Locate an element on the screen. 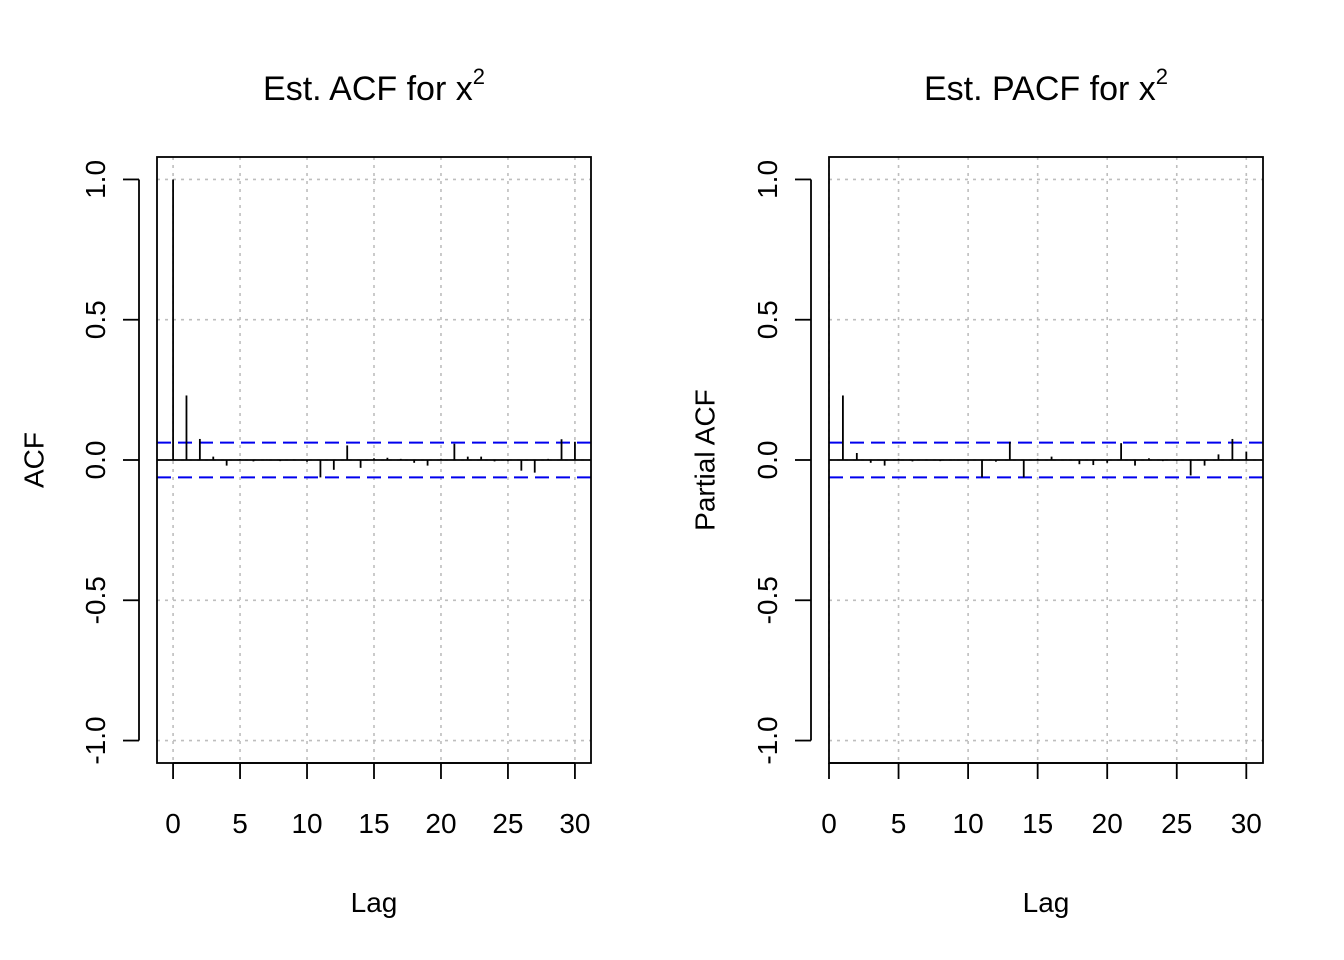  chart-title: Est. PACF for x2 is located at coordinates (1046, 86).